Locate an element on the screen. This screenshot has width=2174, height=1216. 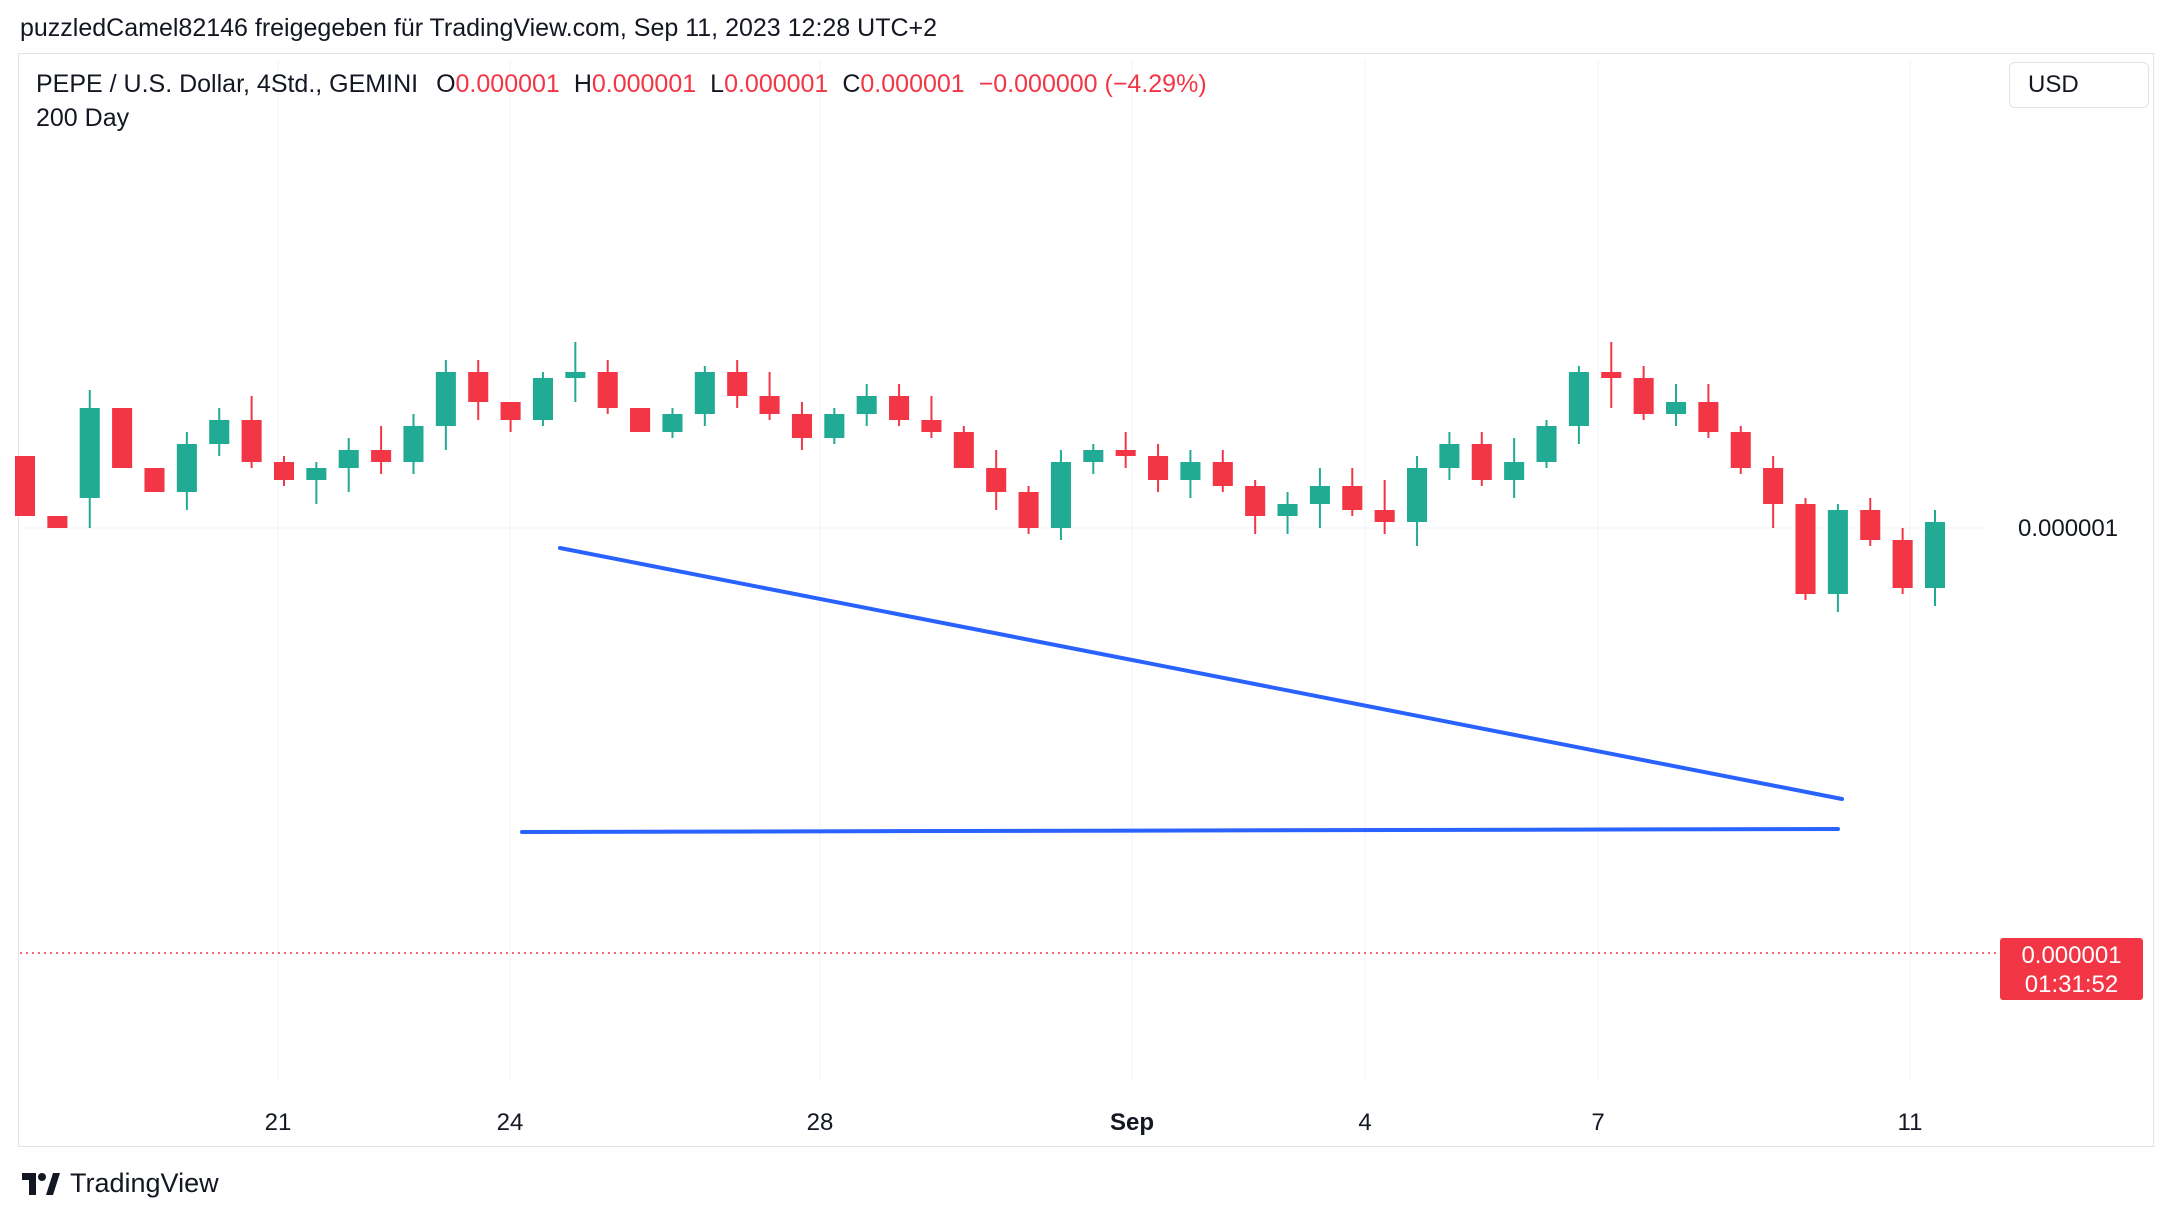
low-value: 0.000001 is located at coordinates (776, 84).